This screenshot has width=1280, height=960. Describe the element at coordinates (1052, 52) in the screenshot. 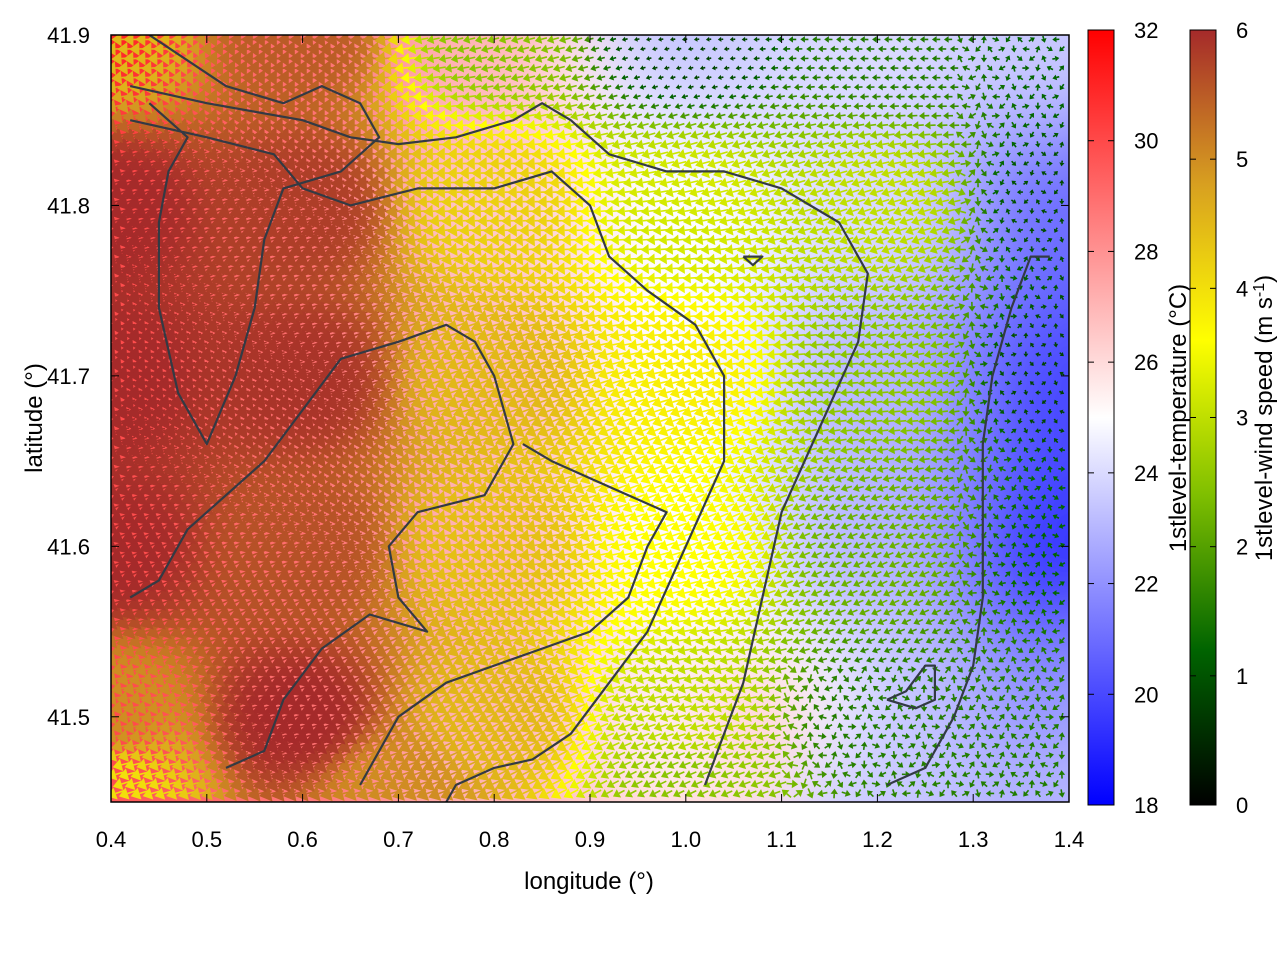

I see `temperature-cell` at that location.